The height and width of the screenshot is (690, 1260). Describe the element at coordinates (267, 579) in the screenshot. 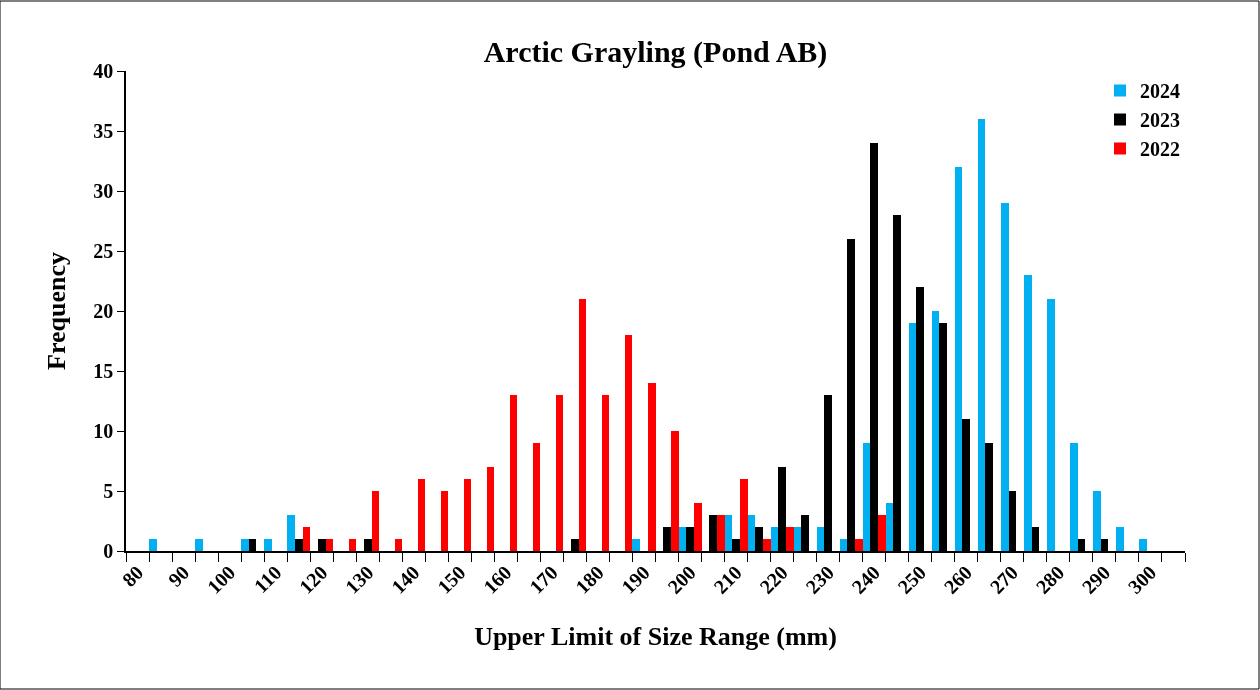

I see `x-tick-label: 110` at that location.